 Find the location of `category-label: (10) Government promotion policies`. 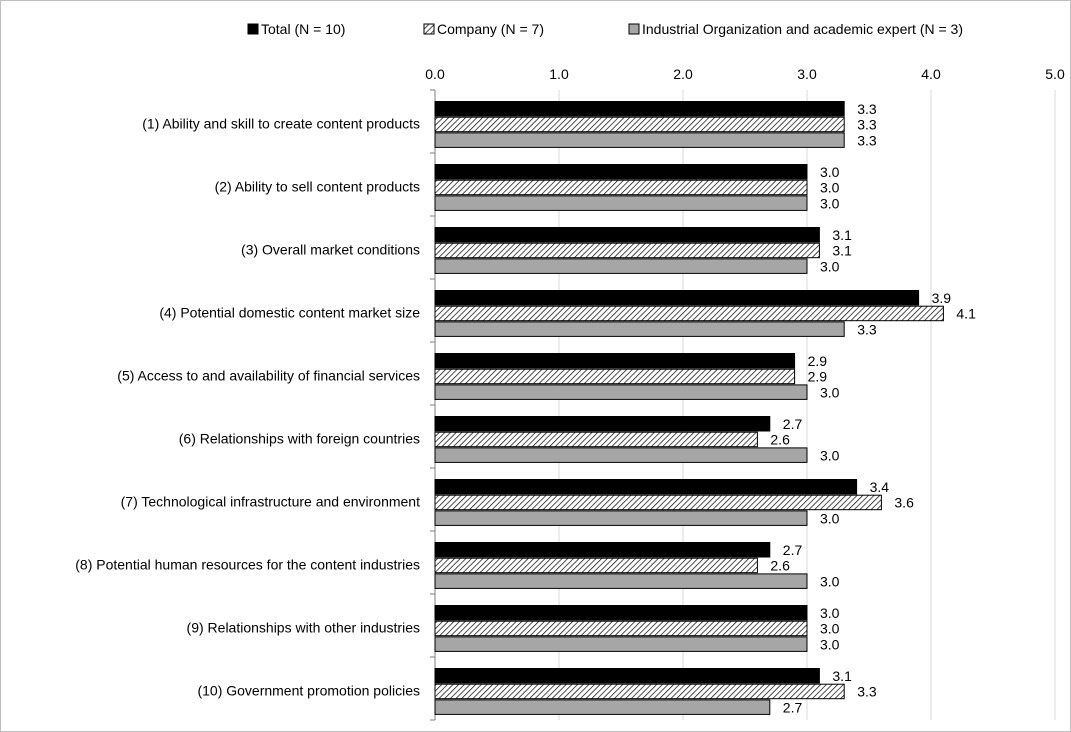

category-label: (10) Government promotion policies is located at coordinates (308, 690).